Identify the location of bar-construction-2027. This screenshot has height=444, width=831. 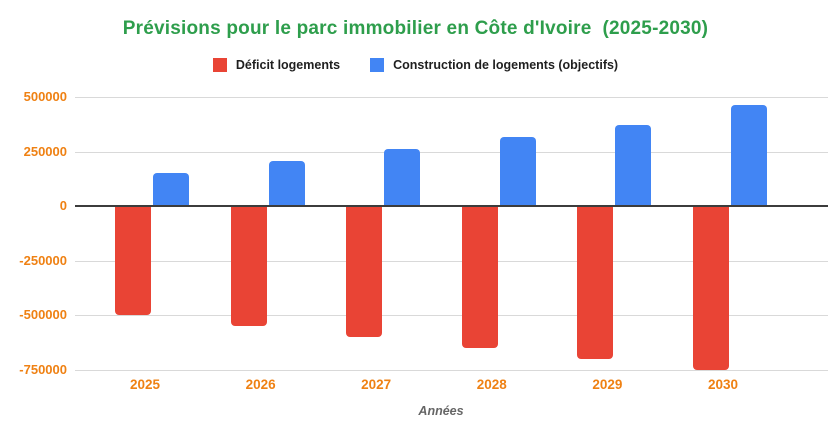
(402, 178).